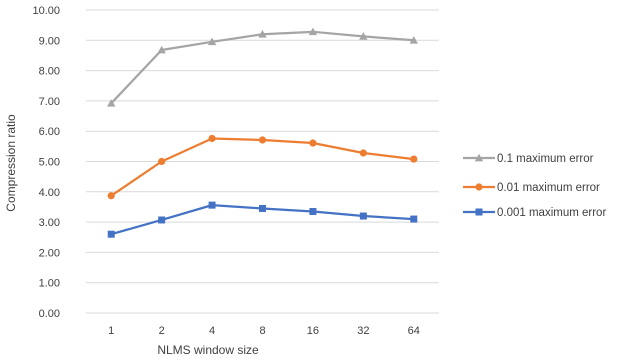 This screenshot has height=360, width=627. Describe the element at coordinates (49, 253) in the screenshot. I see `y-tick-label: 2.00` at that location.